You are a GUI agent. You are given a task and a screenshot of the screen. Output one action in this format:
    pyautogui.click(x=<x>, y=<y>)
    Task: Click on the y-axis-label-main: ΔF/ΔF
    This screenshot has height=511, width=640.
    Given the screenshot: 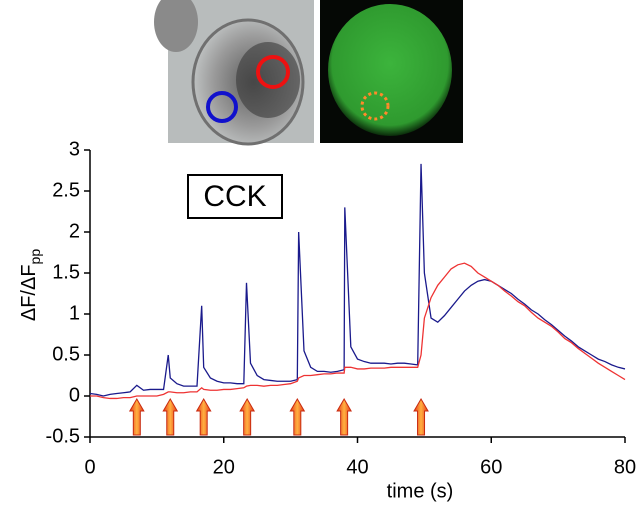 What is the action you would take?
    pyautogui.click(x=29, y=292)
    